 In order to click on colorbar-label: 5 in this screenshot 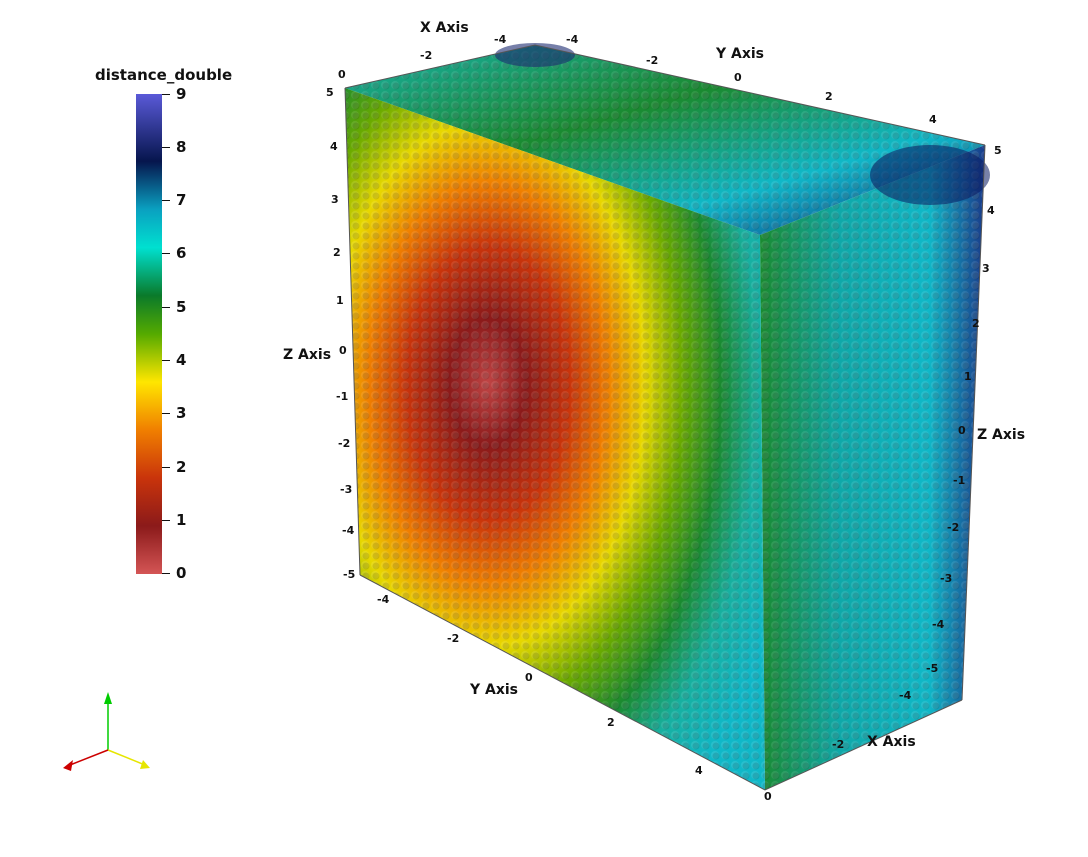, I will do `click(181, 307)`.